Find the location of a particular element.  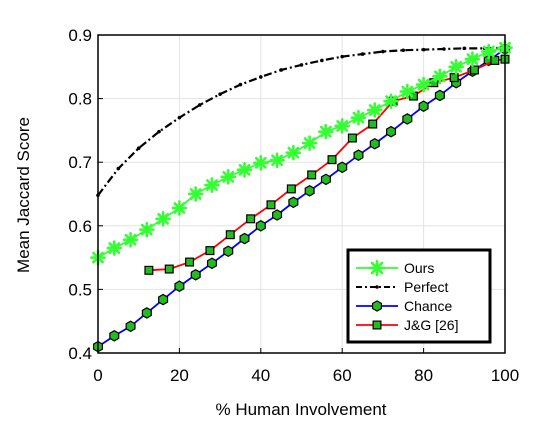

x-tick-label: 80 is located at coordinates (423, 375).